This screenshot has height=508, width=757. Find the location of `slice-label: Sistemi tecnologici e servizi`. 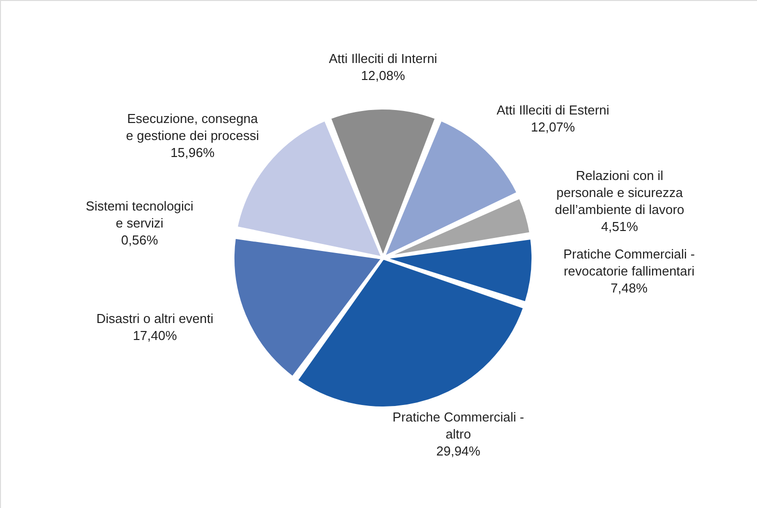

slice-label: Sistemi tecnologici e servizi is located at coordinates (140, 214).